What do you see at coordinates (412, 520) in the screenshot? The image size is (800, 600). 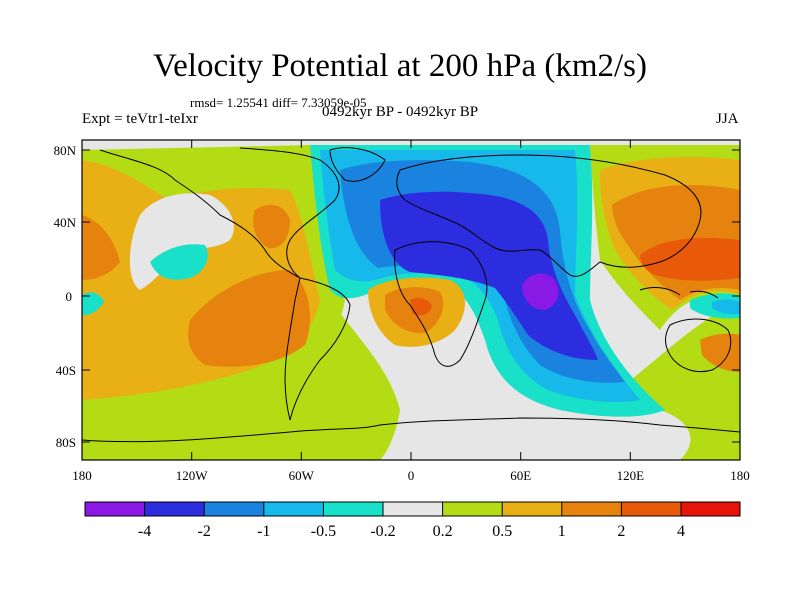 I see `colorbar: -4 -2 -1 -0.5 -0.2 0.2 0.5 1 2 4` at bounding box center [412, 520].